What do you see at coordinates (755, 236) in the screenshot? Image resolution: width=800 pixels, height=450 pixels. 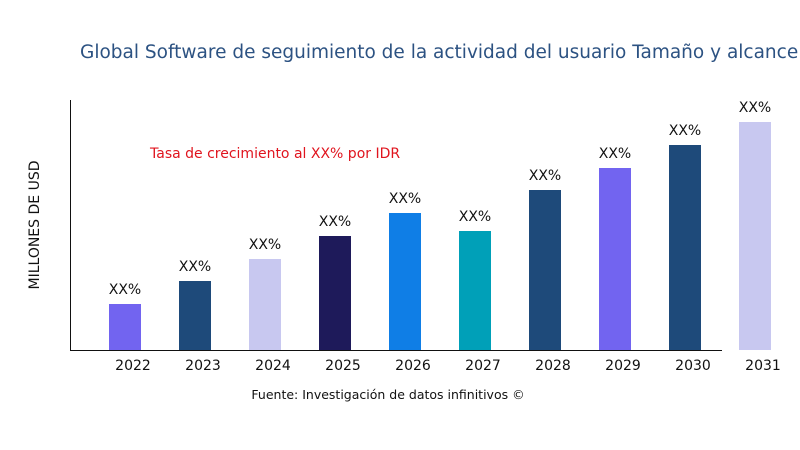 I see `bar-2031` at bounding box center [755, 236].